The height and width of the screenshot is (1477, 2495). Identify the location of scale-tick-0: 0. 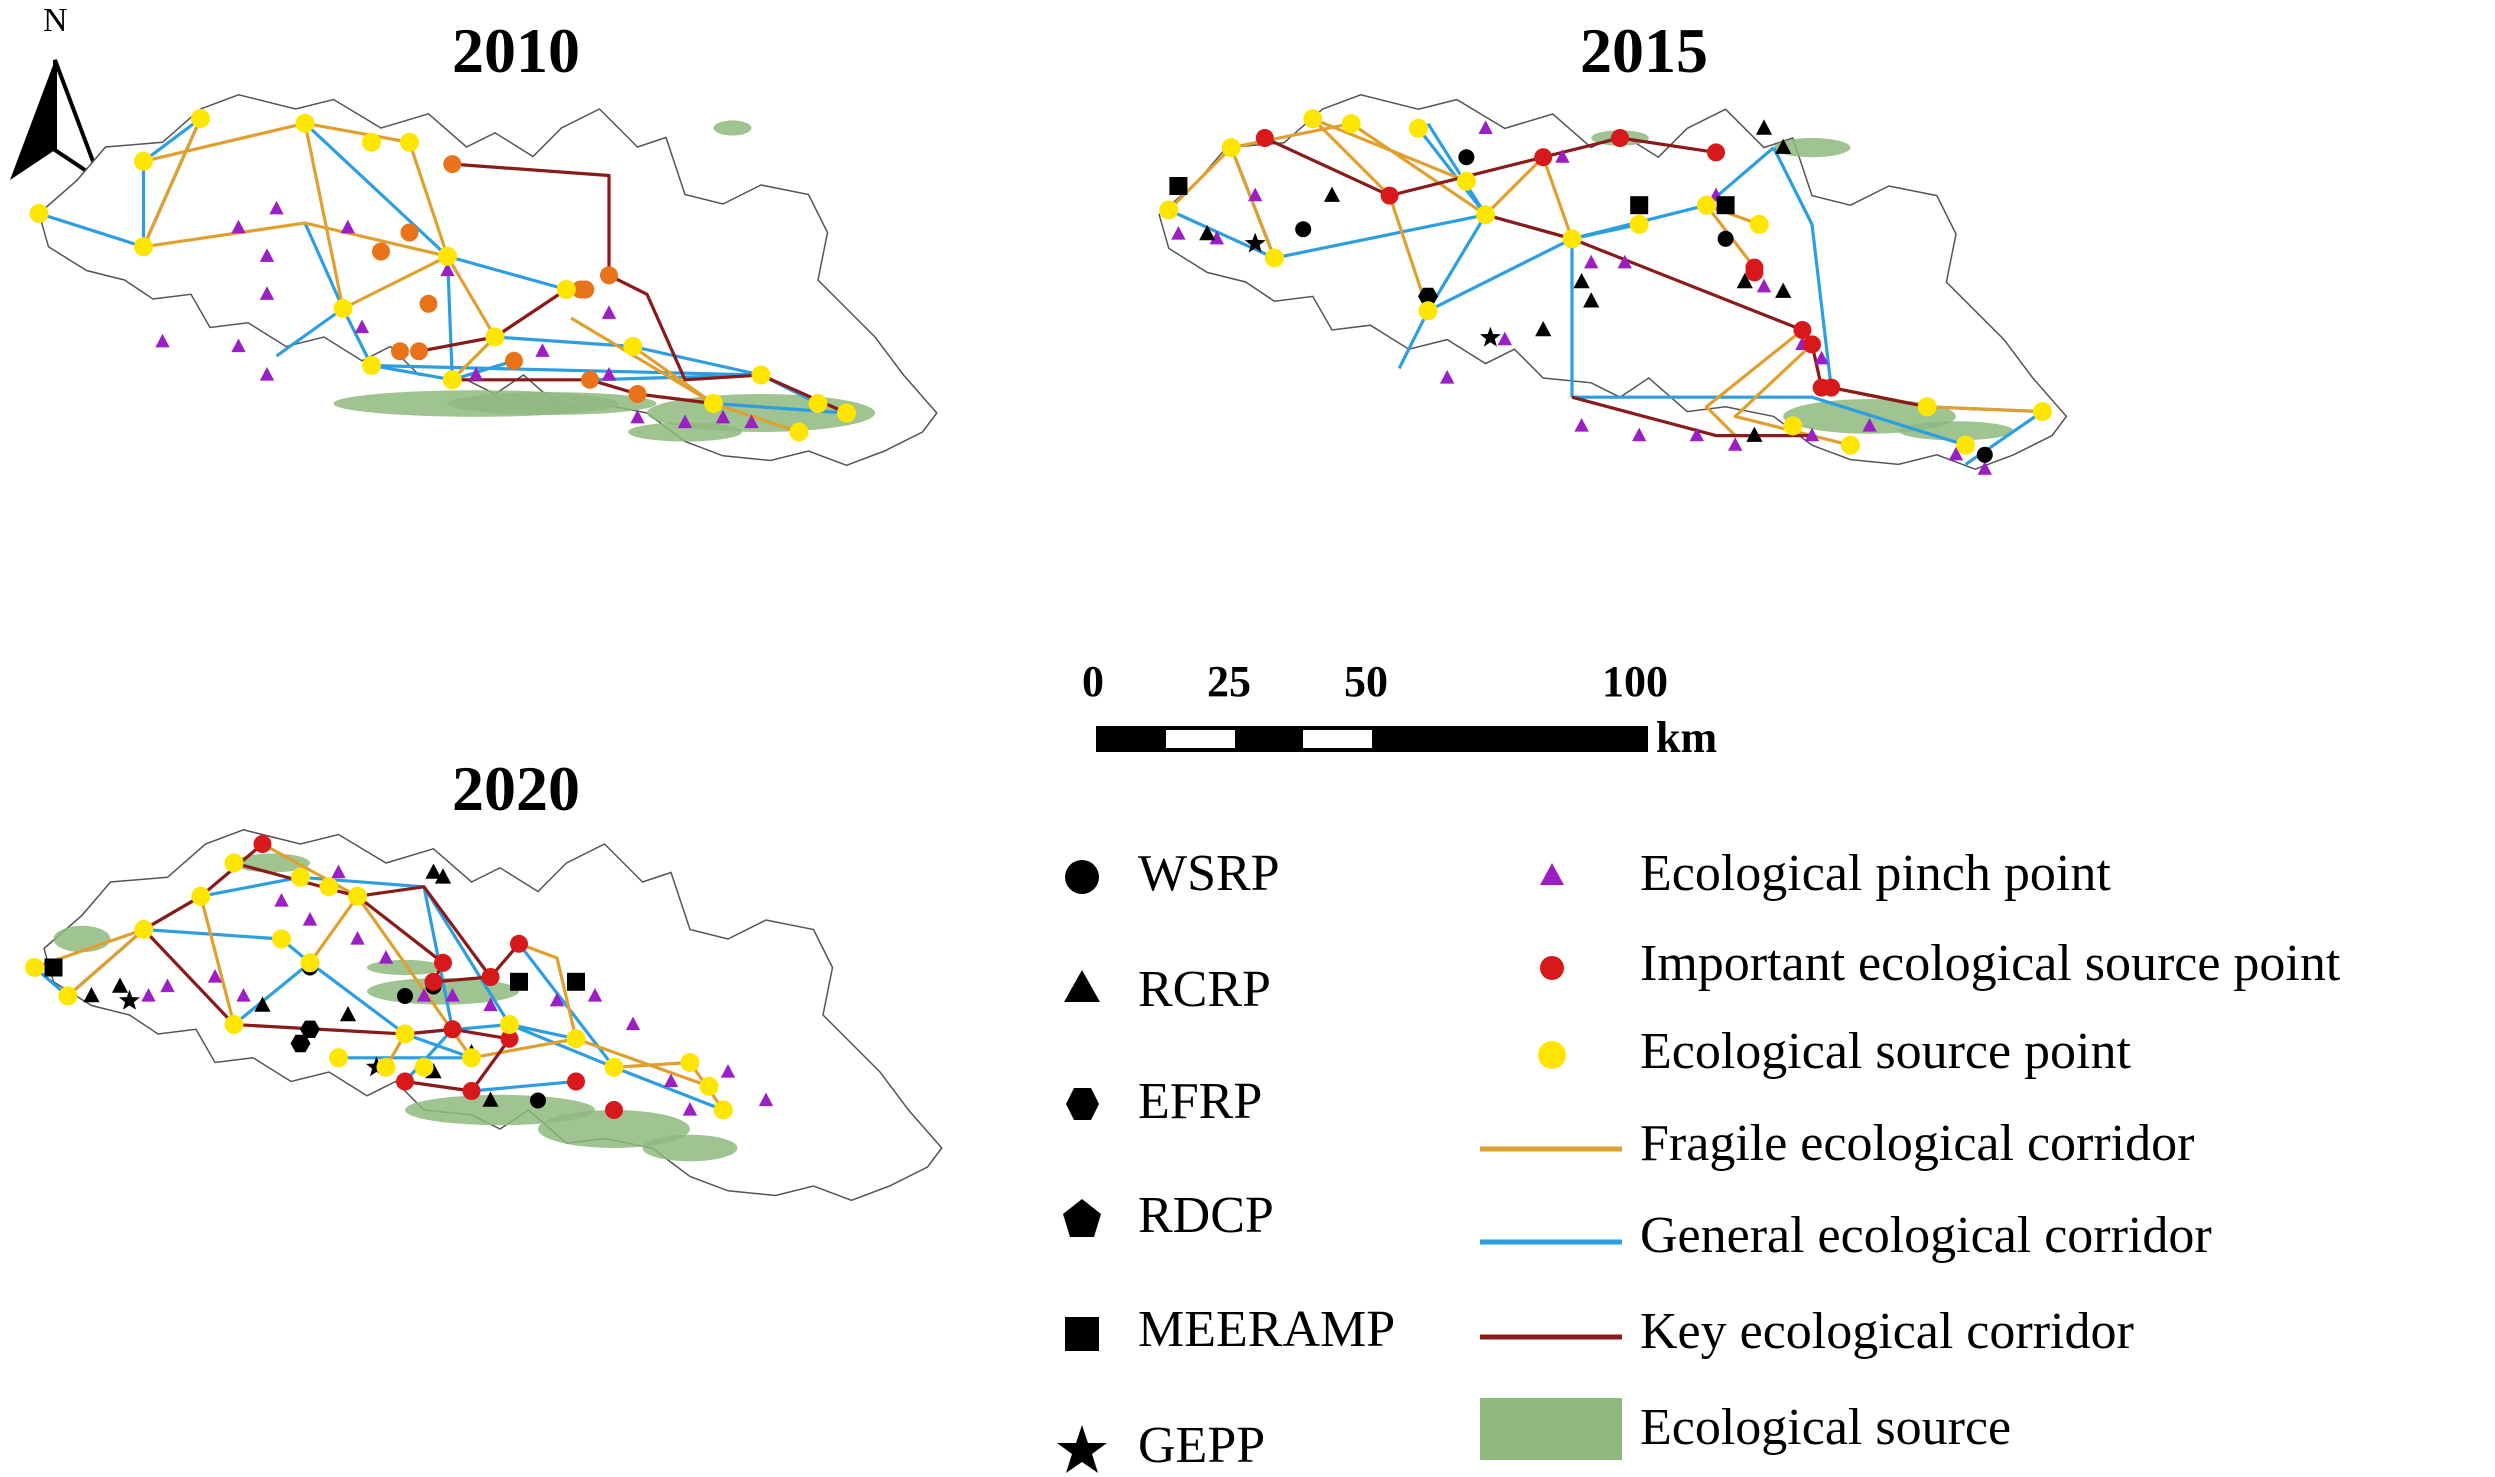
(1093, 681).